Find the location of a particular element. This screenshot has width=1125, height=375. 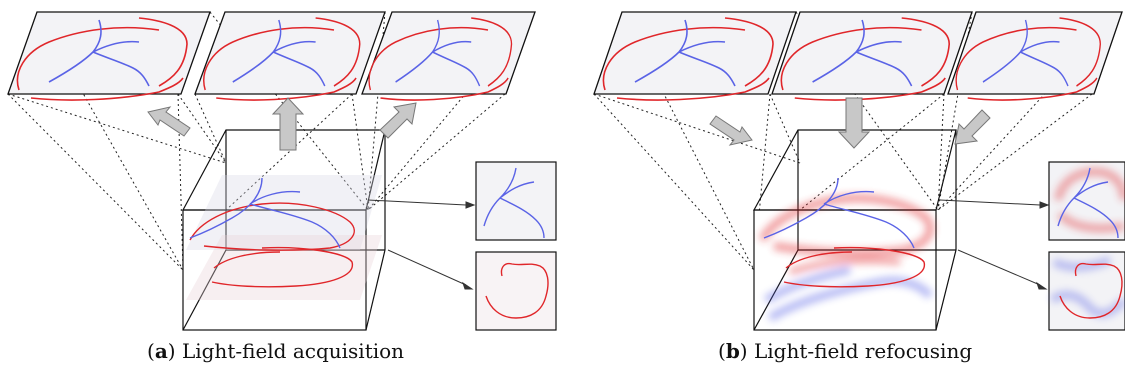

image-plane-b1 is located at coordinates (695, 56).